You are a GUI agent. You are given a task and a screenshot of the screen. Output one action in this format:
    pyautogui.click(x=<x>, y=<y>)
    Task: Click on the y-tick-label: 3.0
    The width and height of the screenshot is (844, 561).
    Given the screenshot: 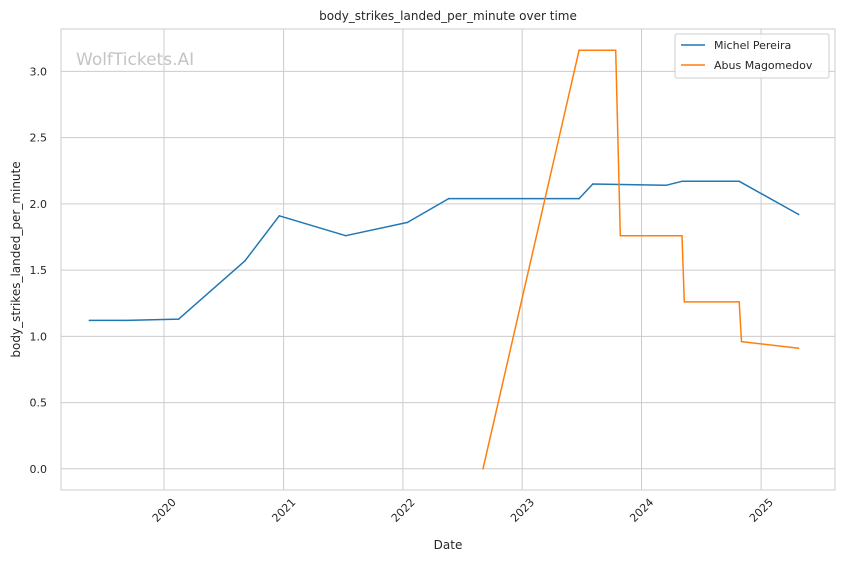 What is the action you would take?
    pyautogui.click(x=39, y=71)
    